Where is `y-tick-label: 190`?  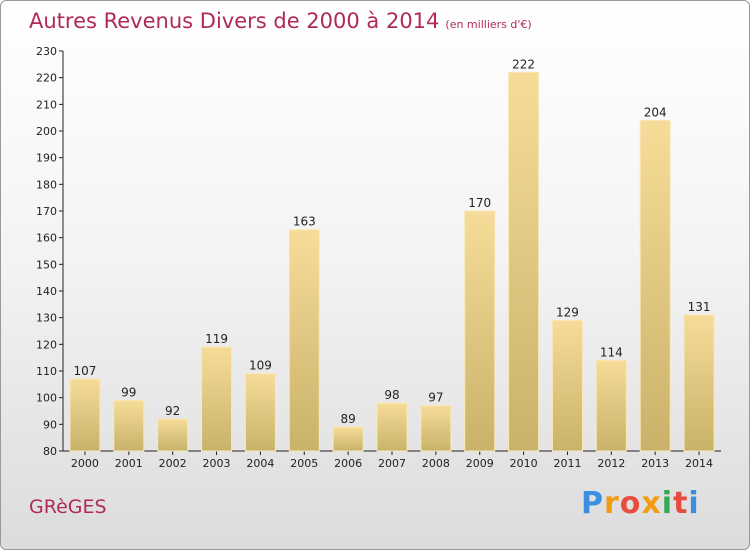
y-tick-label: 190 is located at coordinates (46, 158).